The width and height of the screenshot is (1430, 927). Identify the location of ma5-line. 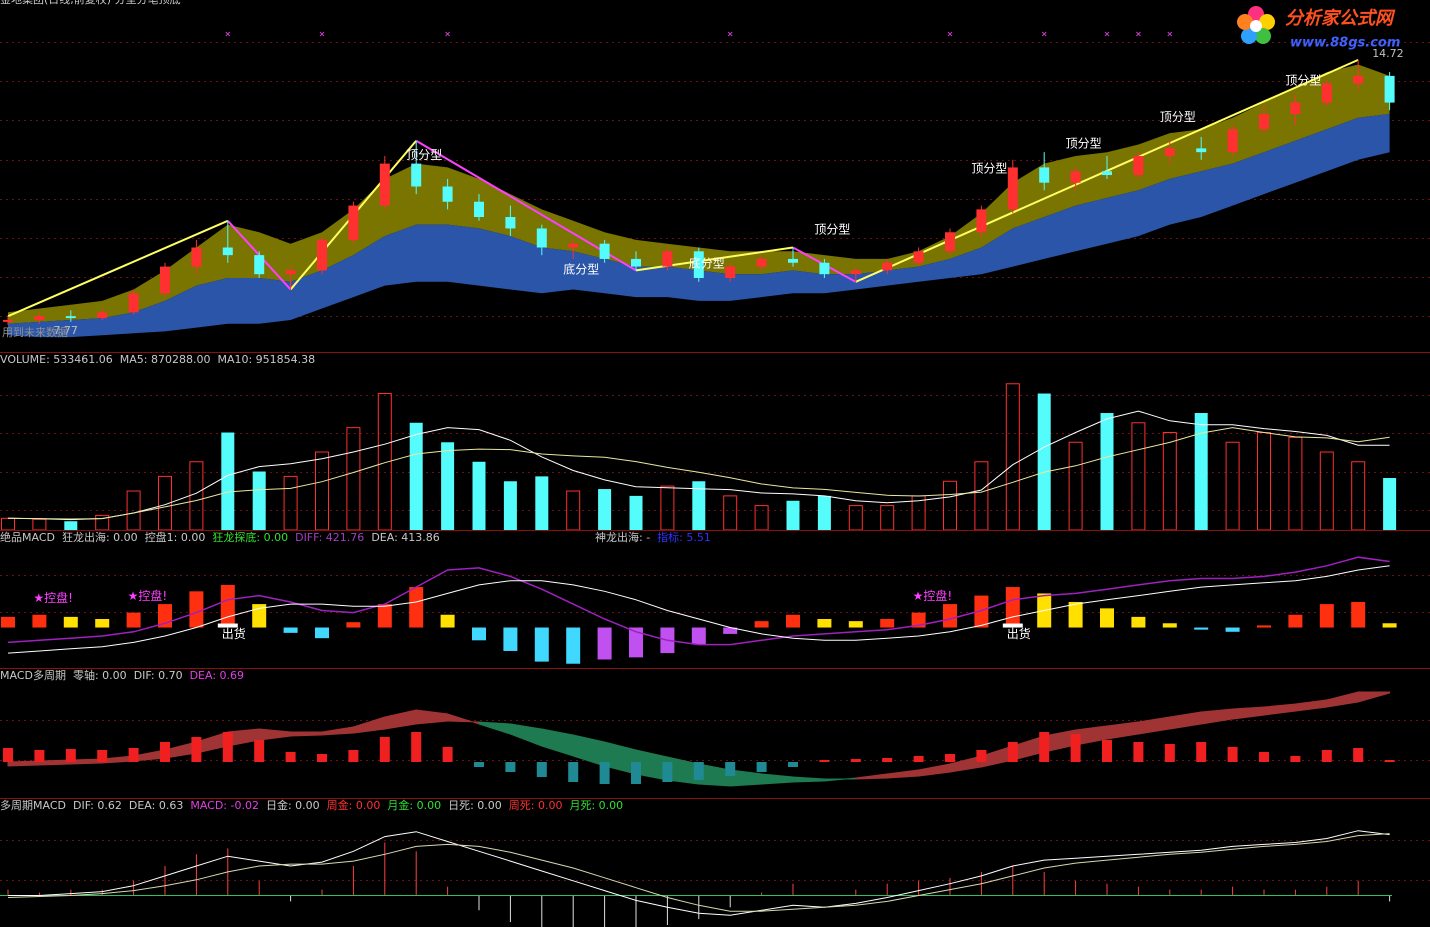
(698, 465).